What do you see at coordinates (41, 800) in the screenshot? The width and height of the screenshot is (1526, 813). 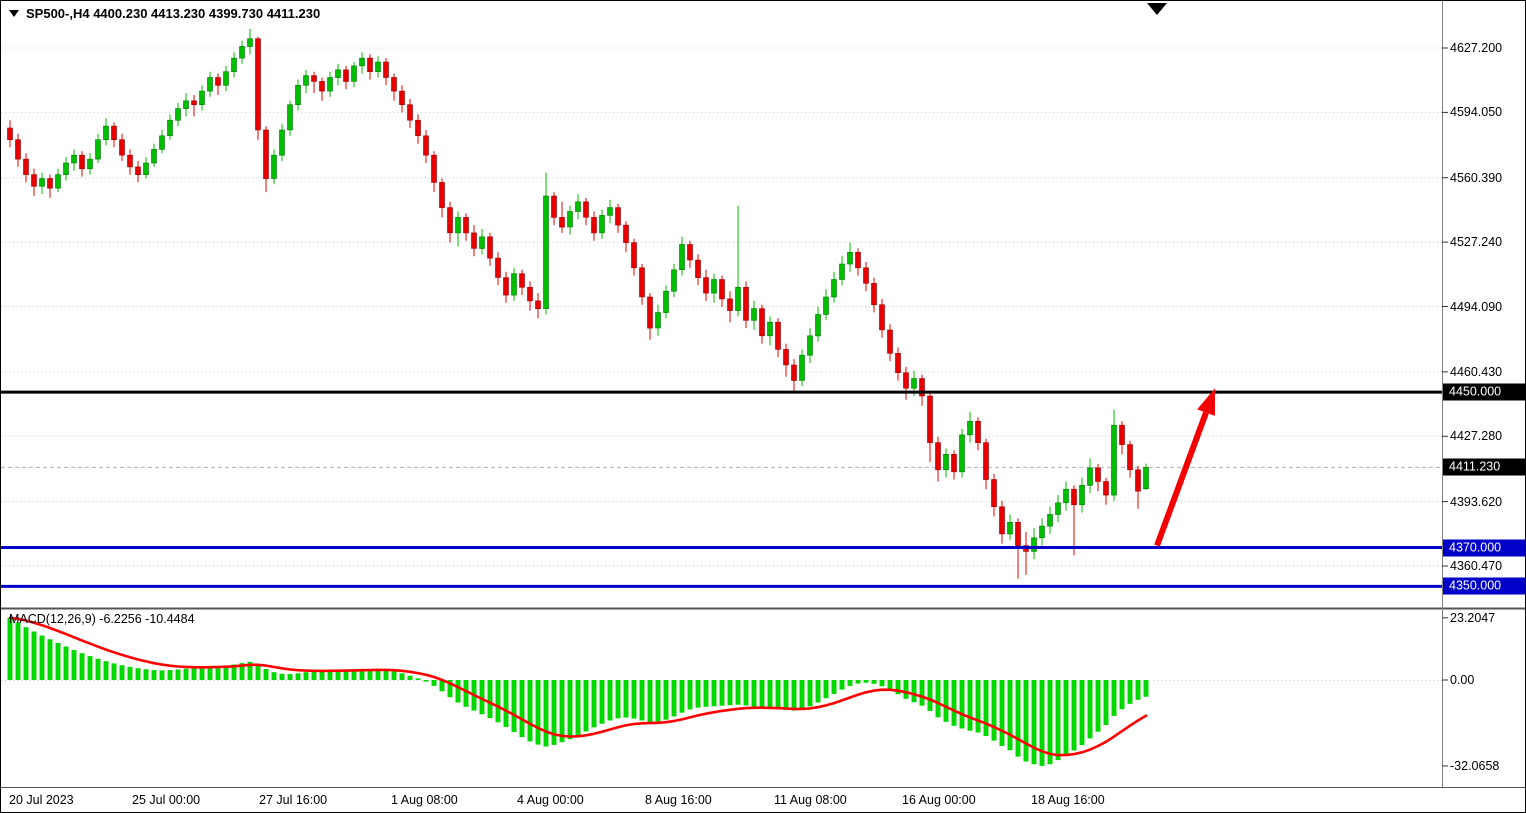 I see `time-axis-label: 20 Jul 2023` at bounding box center [41, 800].